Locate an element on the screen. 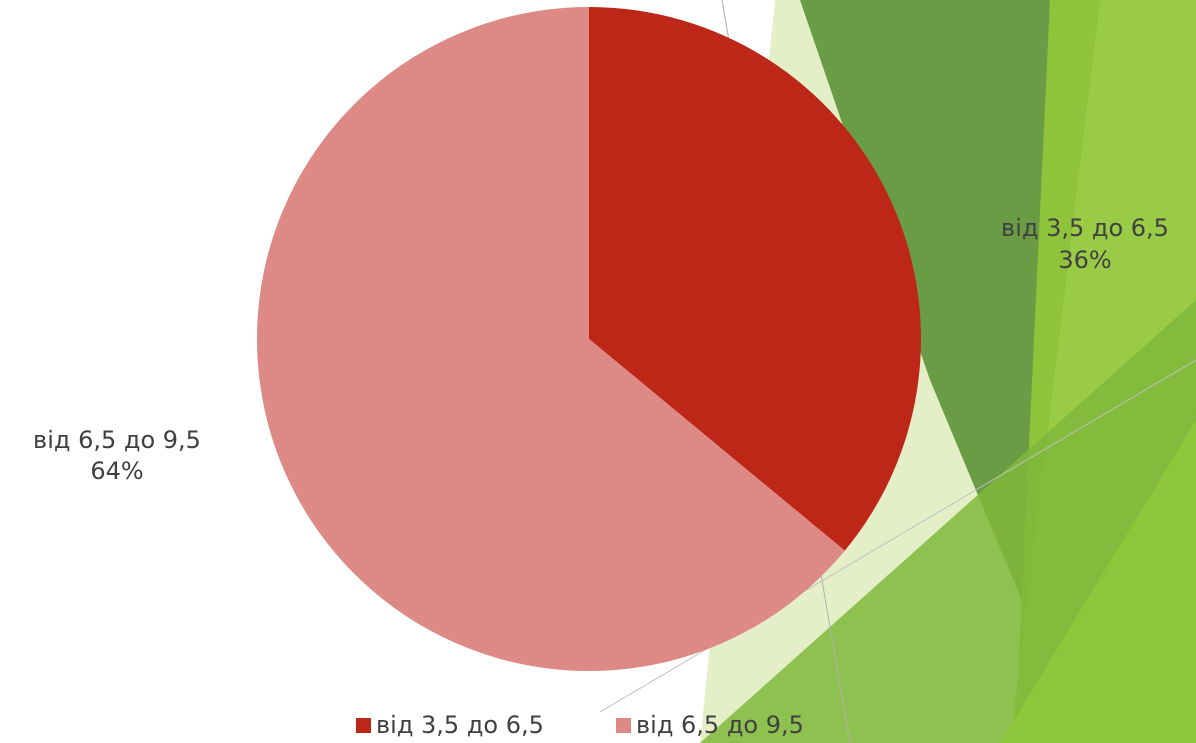  legend-label: від 3,5 до 6,5 is located at coordinates (460, 725).